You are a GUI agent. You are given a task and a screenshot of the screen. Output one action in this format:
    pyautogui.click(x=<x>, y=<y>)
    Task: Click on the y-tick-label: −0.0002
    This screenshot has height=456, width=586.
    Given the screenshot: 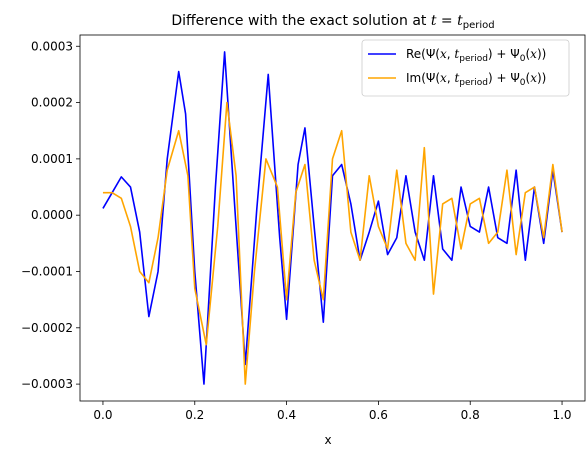 What is the action you would take?
    pyautogui.click(x=47, y=328)
    